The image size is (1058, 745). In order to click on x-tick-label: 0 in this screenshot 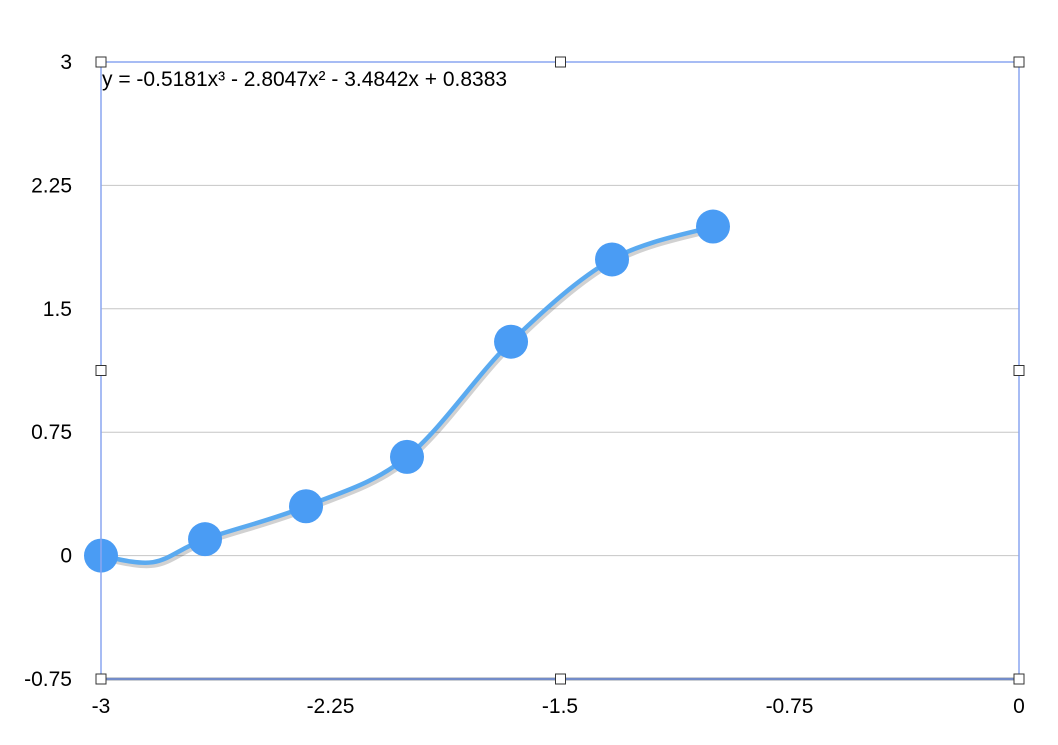, I will do `click(1019, 706)`.